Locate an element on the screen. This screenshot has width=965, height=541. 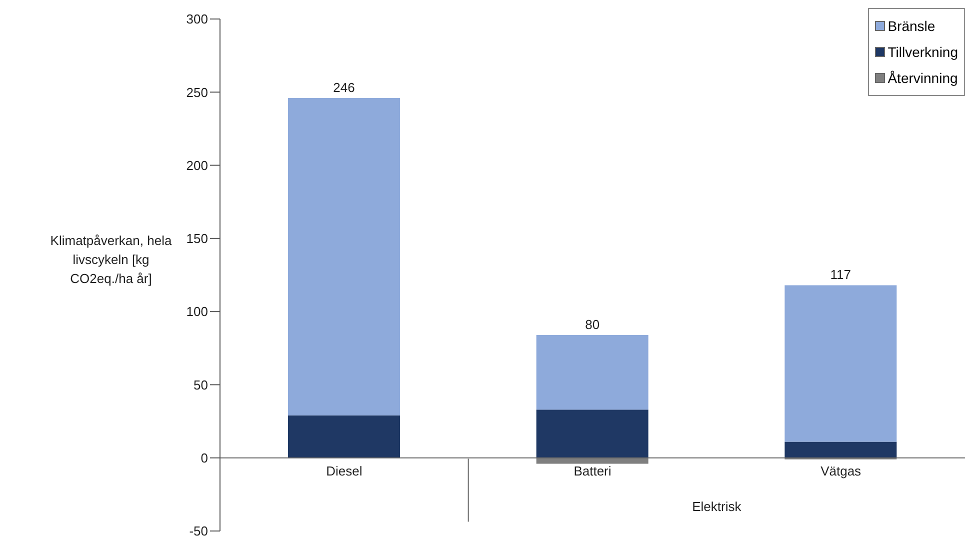
legend-label: Tillverkning is located at coordinates (923, 52).